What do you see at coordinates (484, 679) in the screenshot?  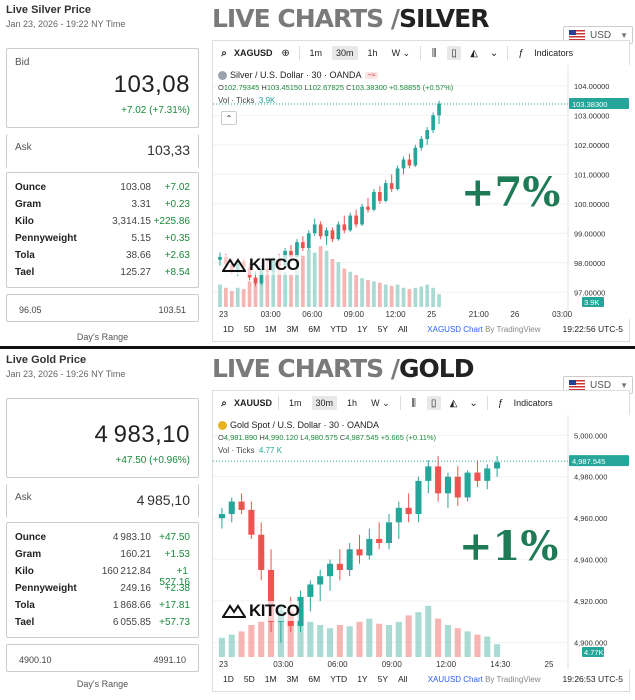 I see `tradingview-link: XAUUSD Chart By TradingView` at bounding box center [484, 679].